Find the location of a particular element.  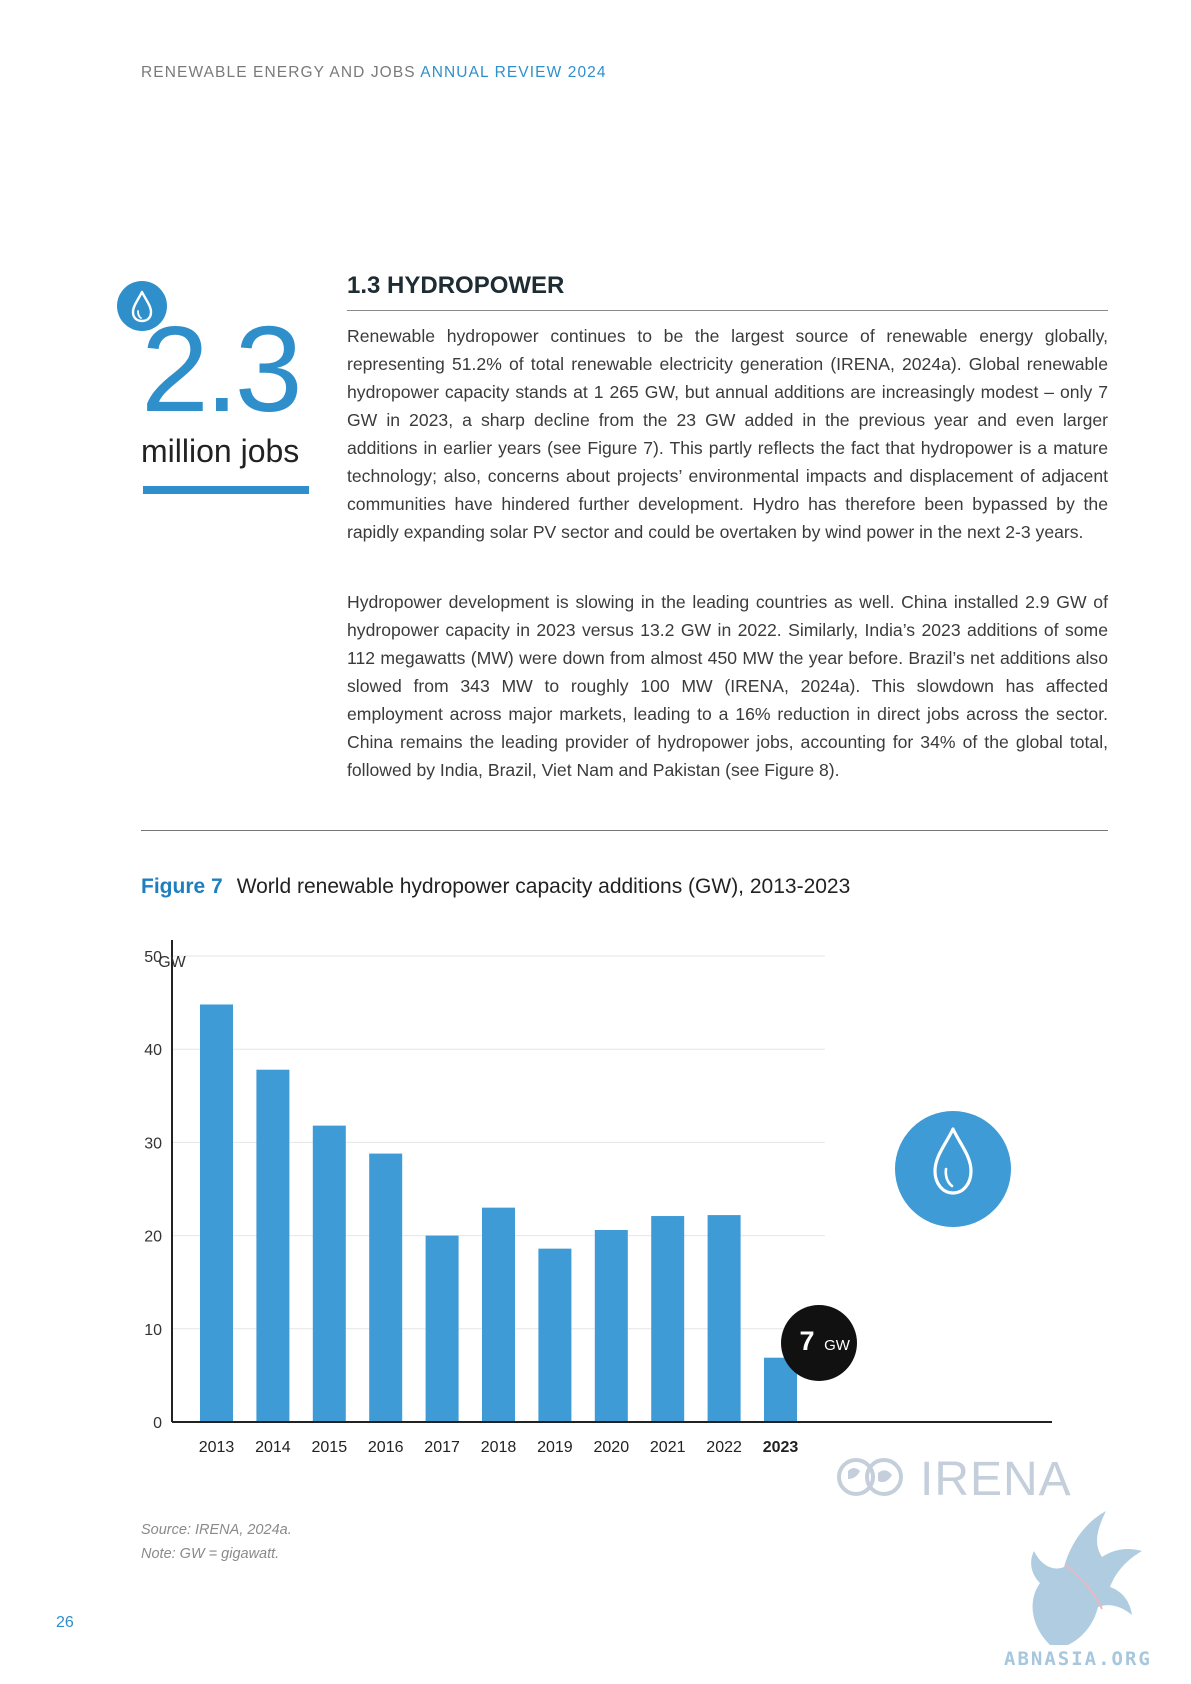

figure-label: Figure 7 is located at coordinates (182, 886).